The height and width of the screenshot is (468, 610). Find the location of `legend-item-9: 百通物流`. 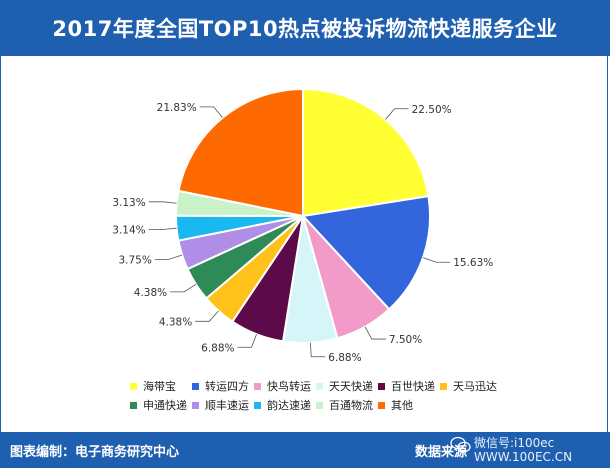

legend-item-9: 百通物流 is located at coordinates (344, 405).